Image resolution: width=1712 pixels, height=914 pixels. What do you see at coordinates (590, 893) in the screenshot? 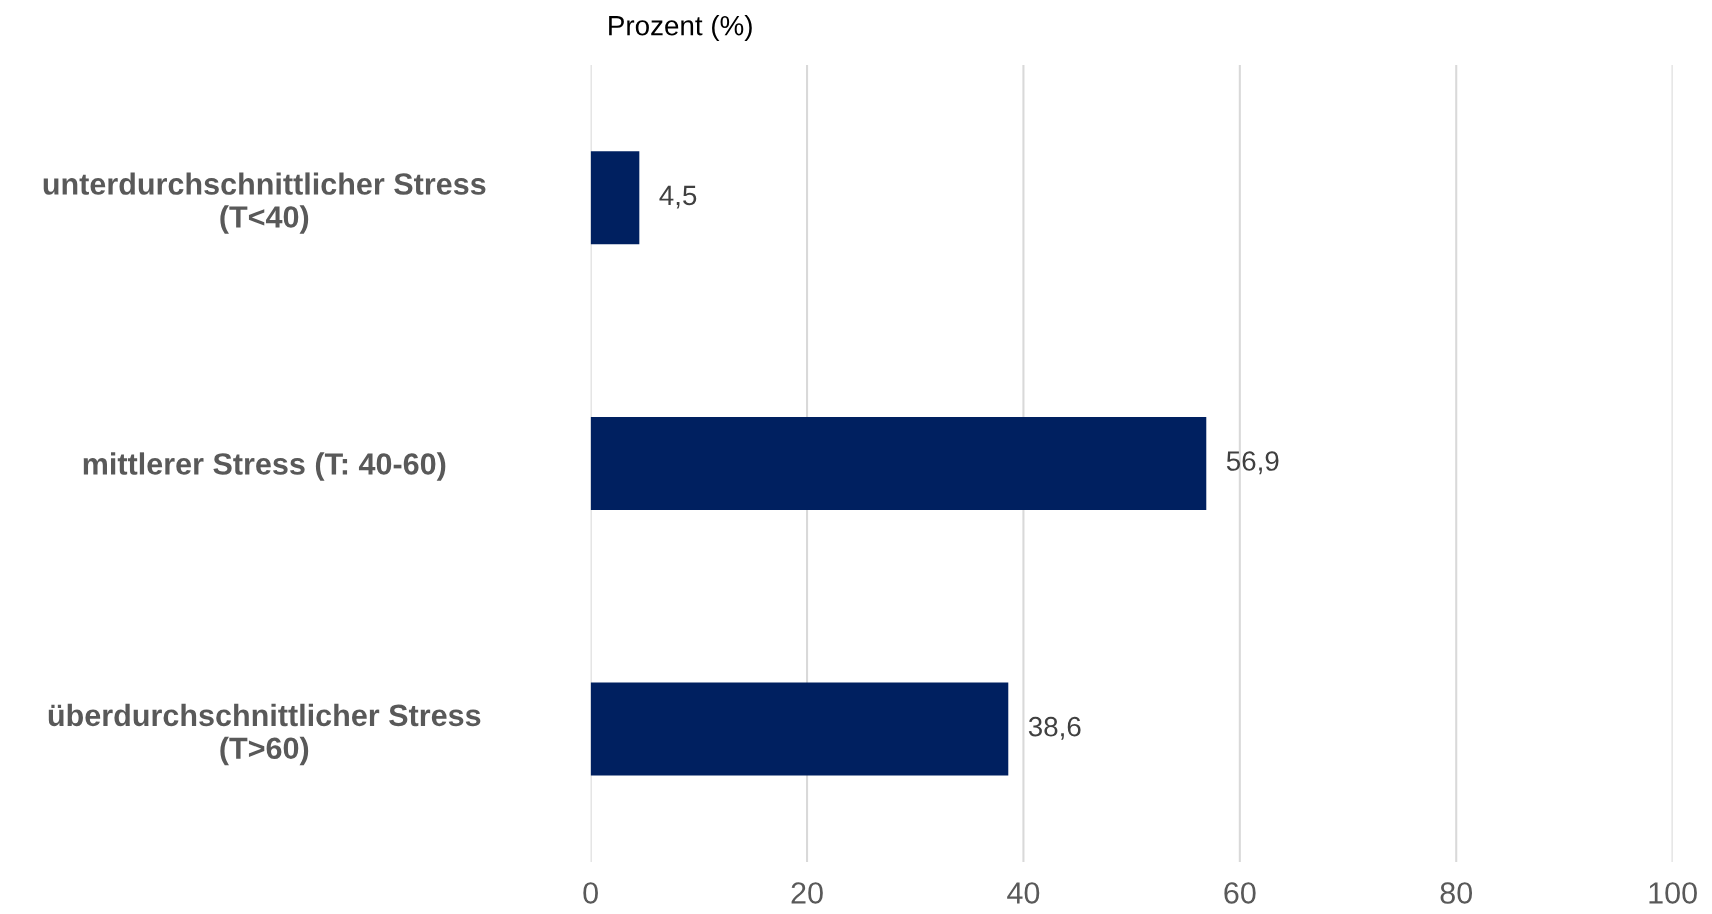
I see `x-tick-label: 0` at bounding box center [590, 893].